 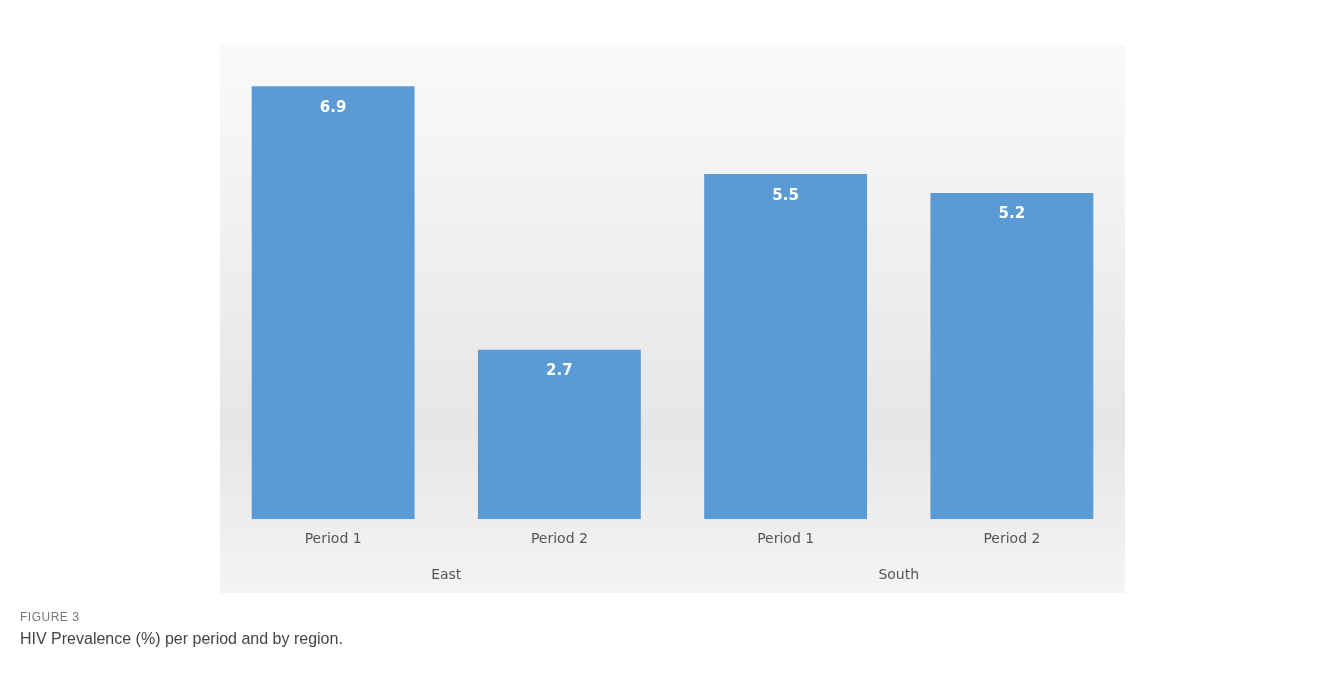 I want to click on data-label: 2.7, so click(x=559, y=370).